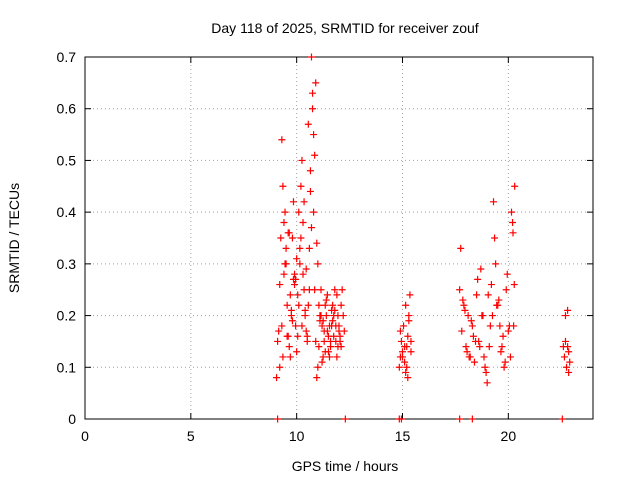  I want to click on y-tick-label: 0.4, so click(67, 212).